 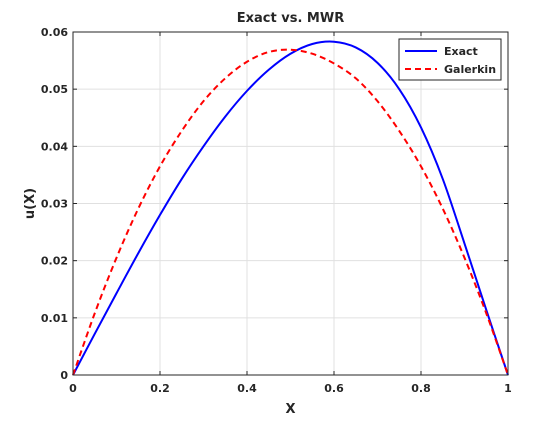 I want to click on x-tick-label: 0.8, so click(x=421, y=388).